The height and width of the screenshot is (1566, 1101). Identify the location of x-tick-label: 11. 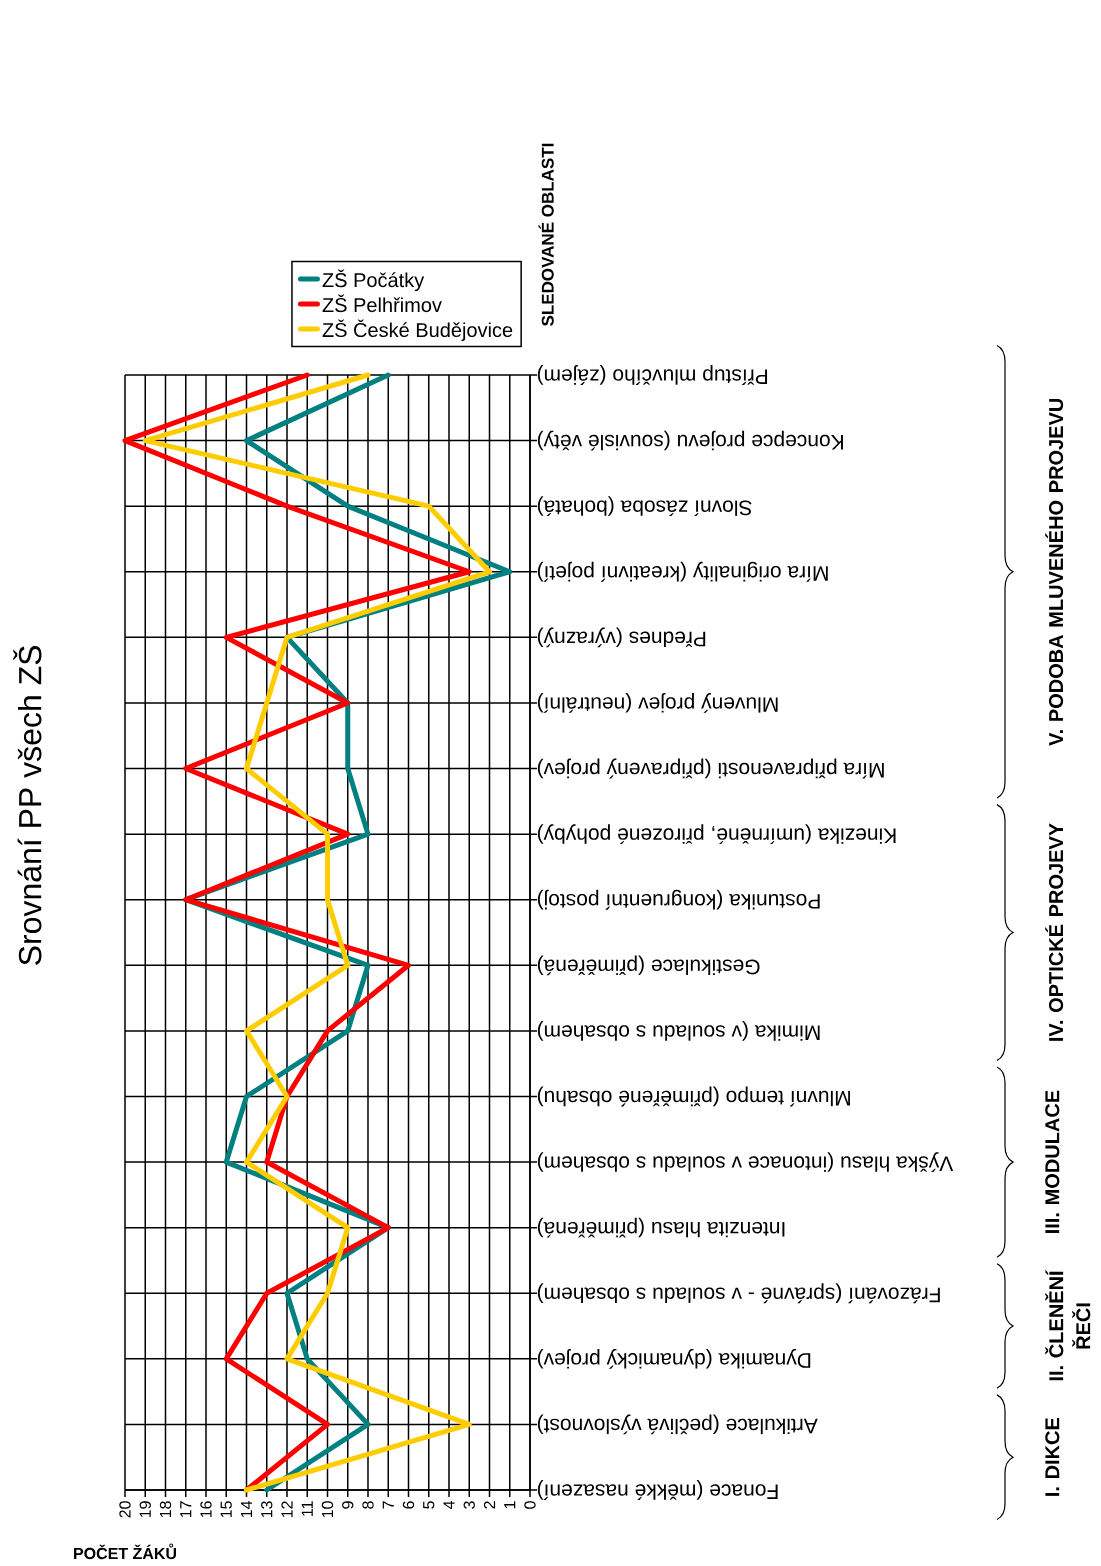
(307, 1508).